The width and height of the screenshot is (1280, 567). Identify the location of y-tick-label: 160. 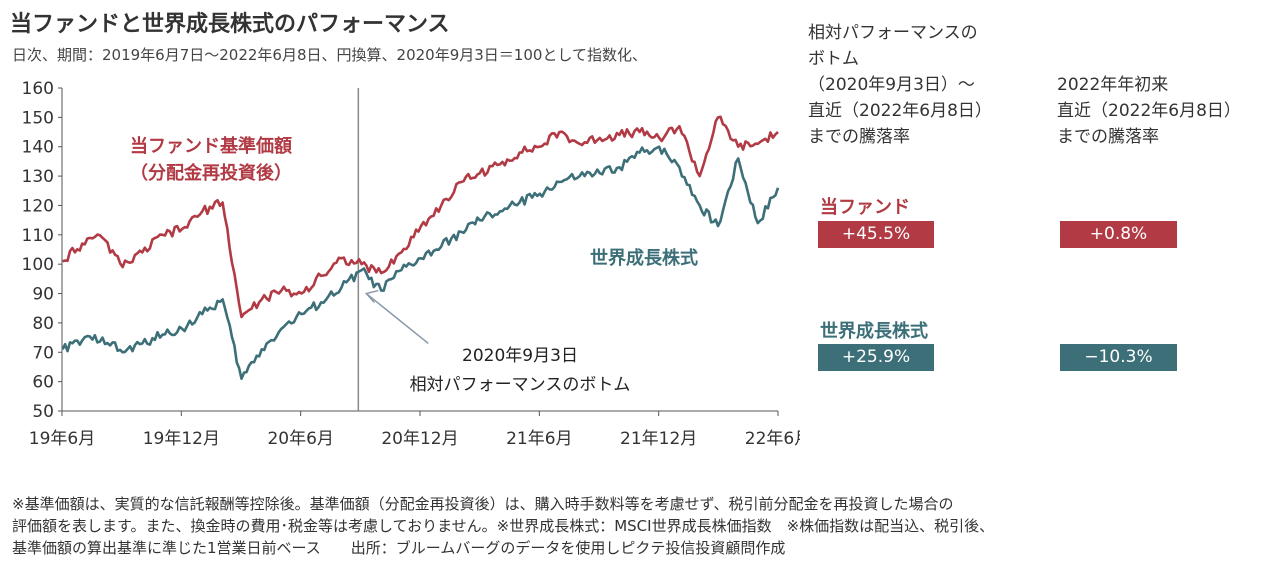
(38, 89).